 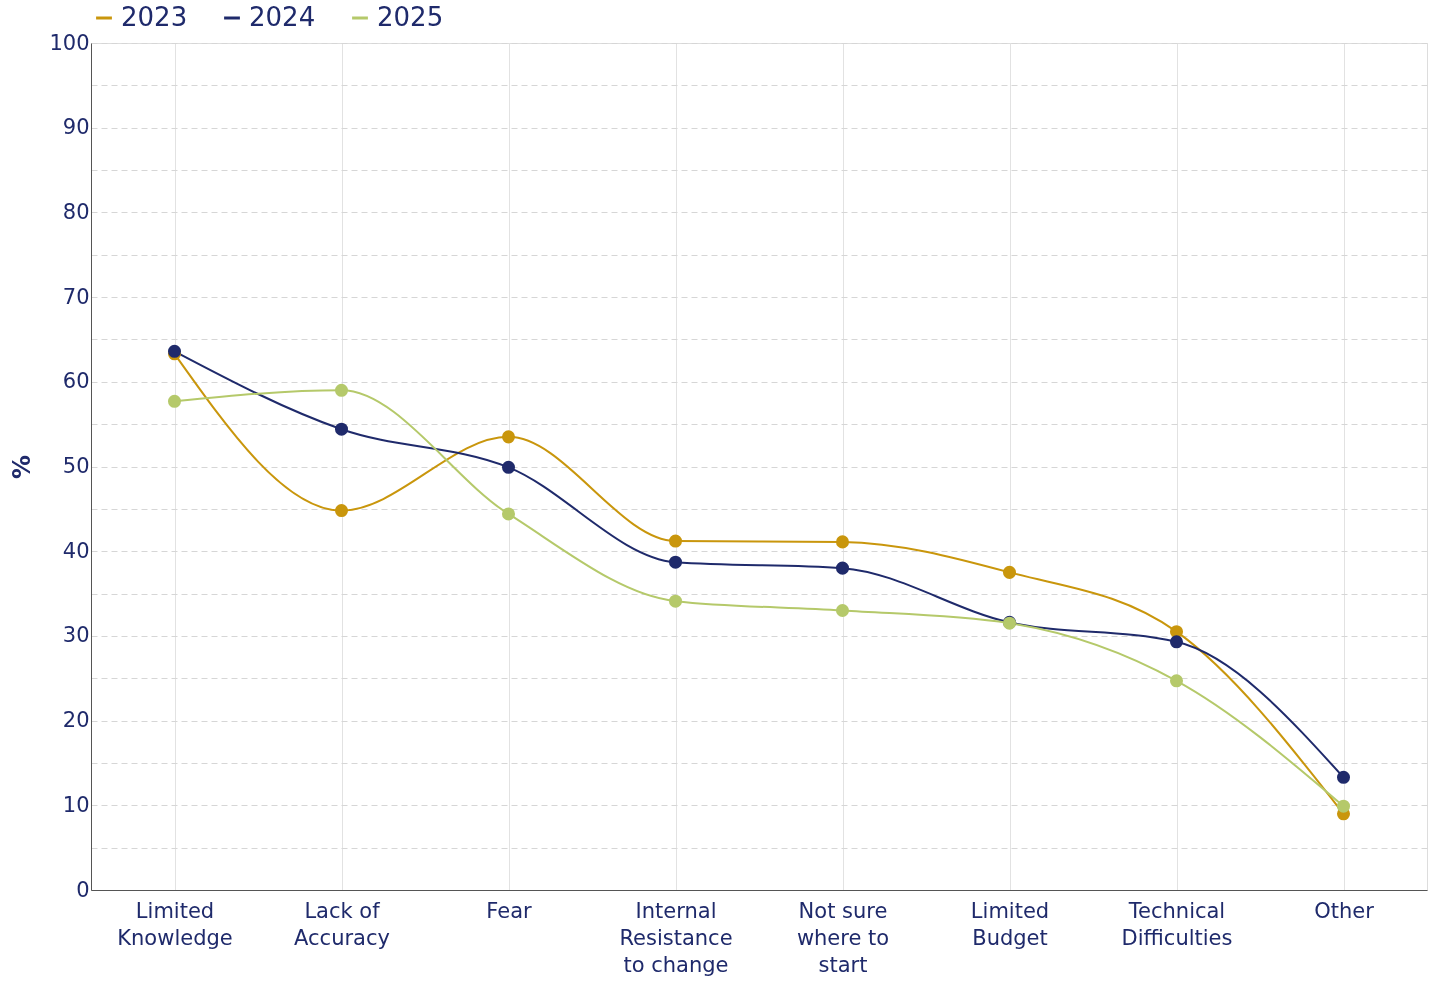 What do you see at coordinates (83, 889) in the screenshot?
I see `y-tick-label: 0` at bounding box center [83, 889].